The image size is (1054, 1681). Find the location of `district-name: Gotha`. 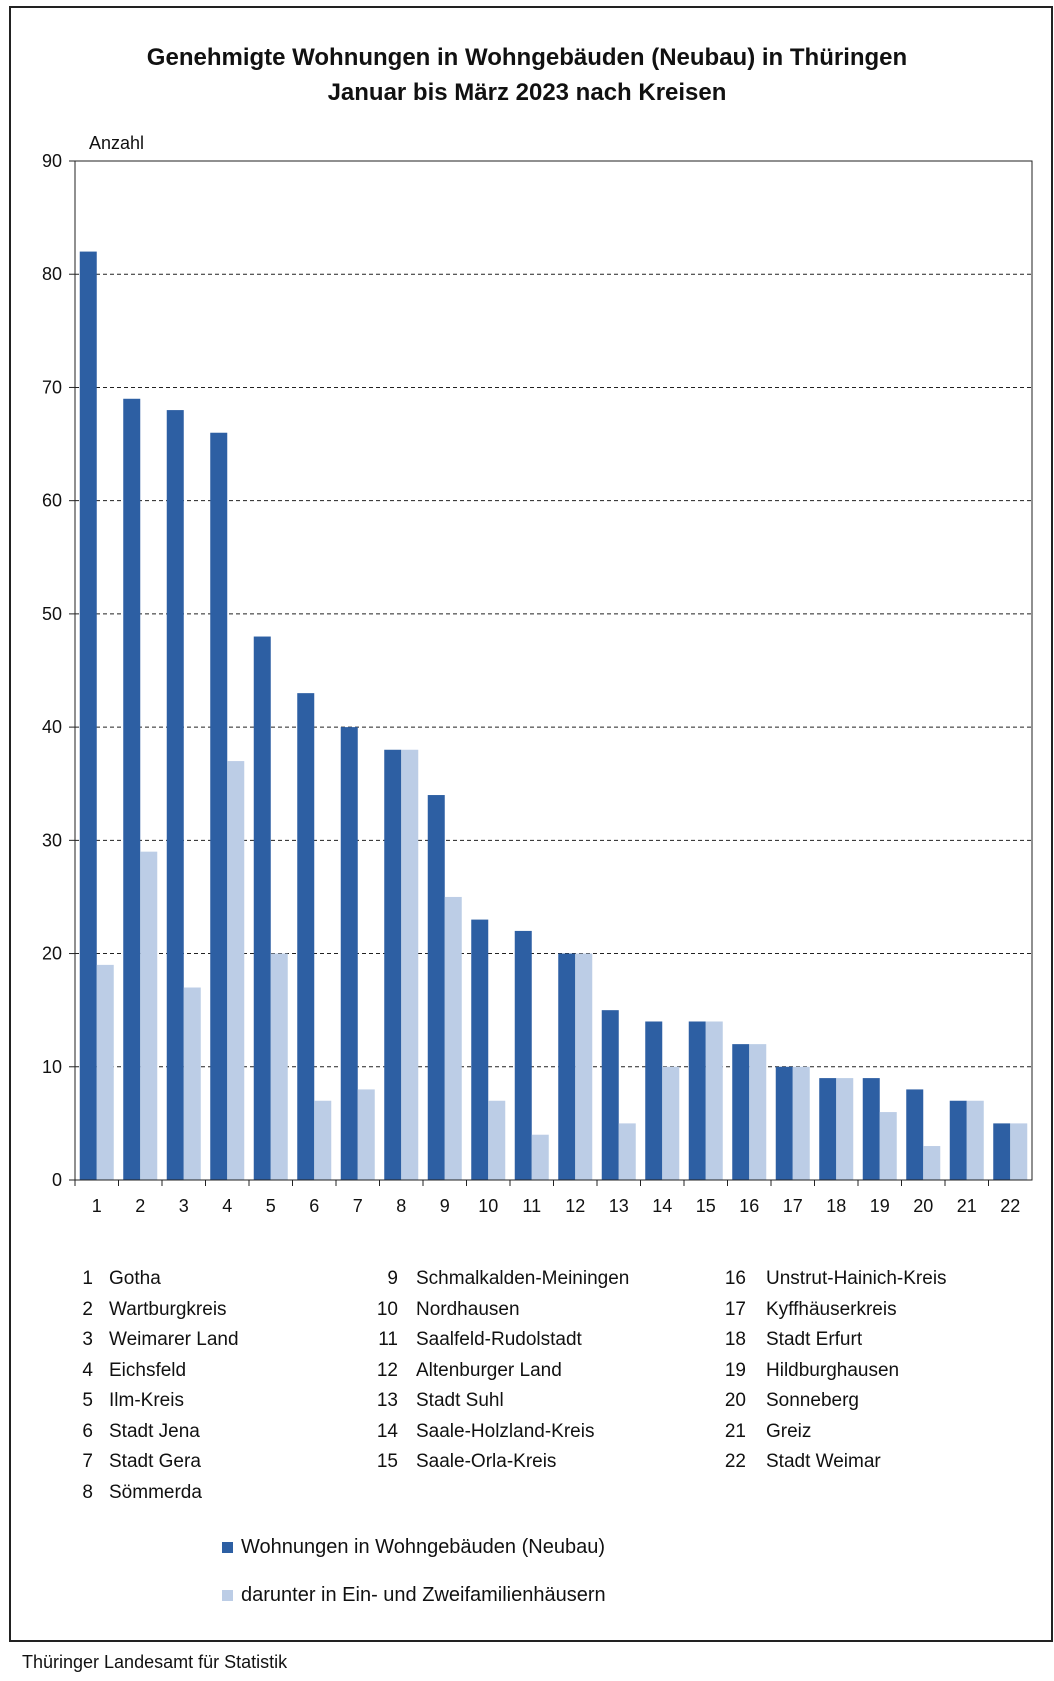

district-name: Gotha is located at coordinates (135, 1278).